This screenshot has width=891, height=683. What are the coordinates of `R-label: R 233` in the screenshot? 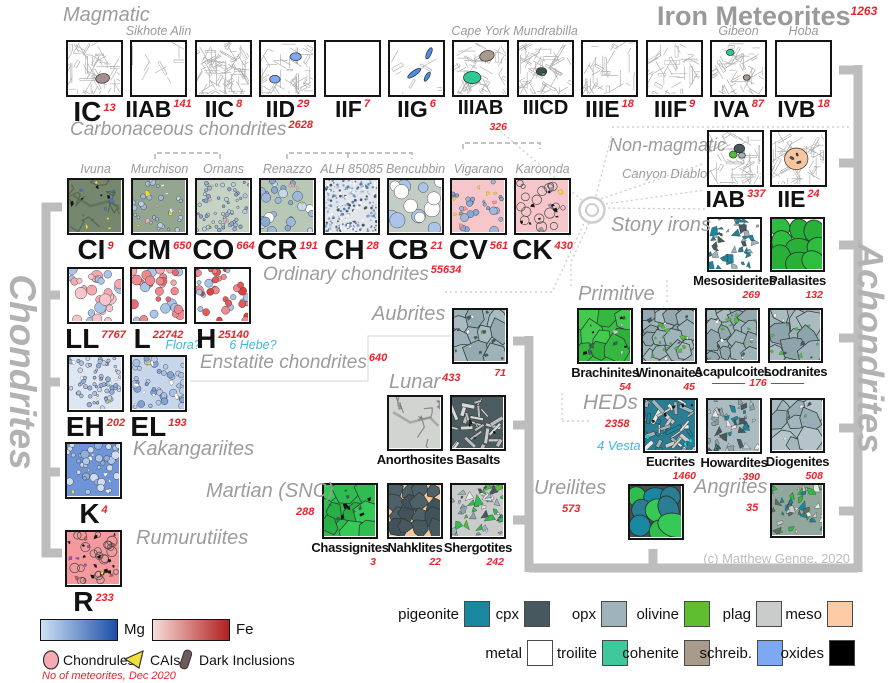 It's located at (93, 602).